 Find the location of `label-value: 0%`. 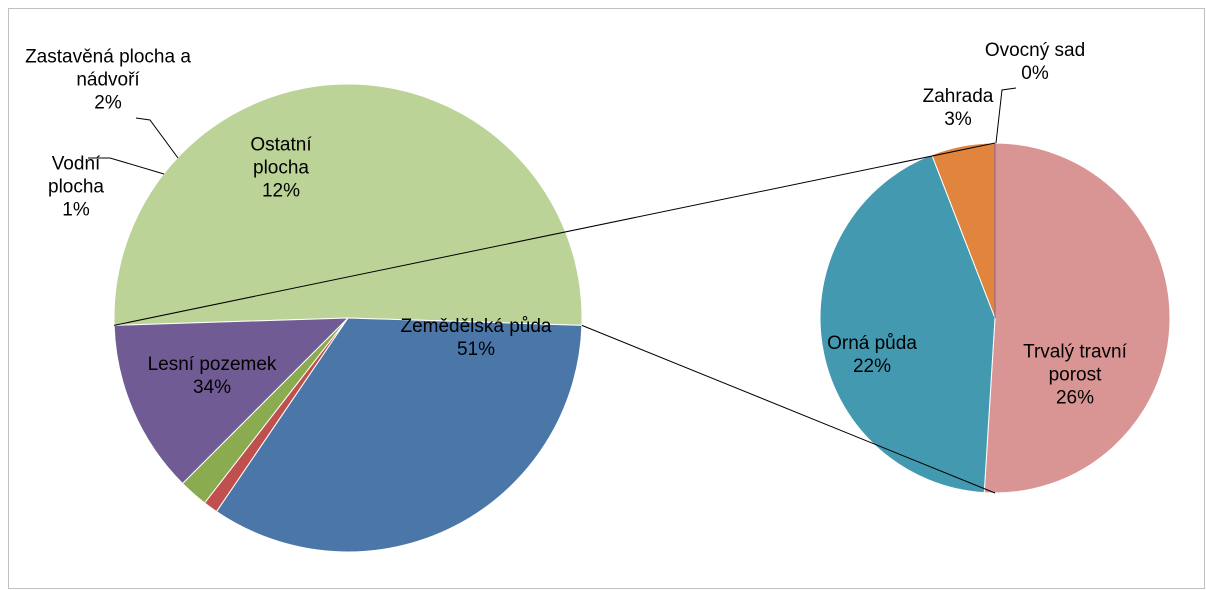

label-value: 0% is located at coordinates (1035, 73).